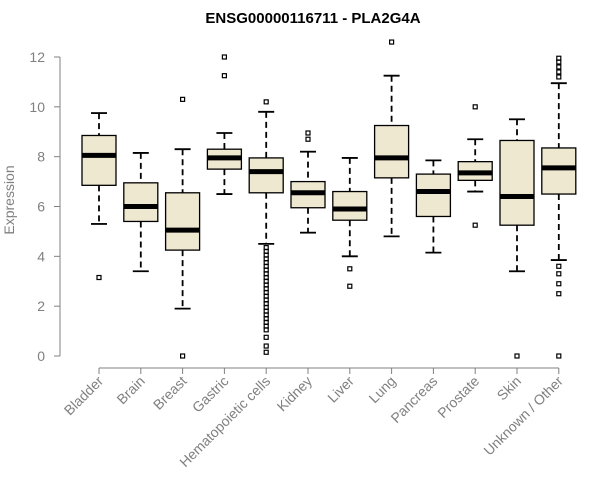  I want to click on box-breast, so click(182, 227).